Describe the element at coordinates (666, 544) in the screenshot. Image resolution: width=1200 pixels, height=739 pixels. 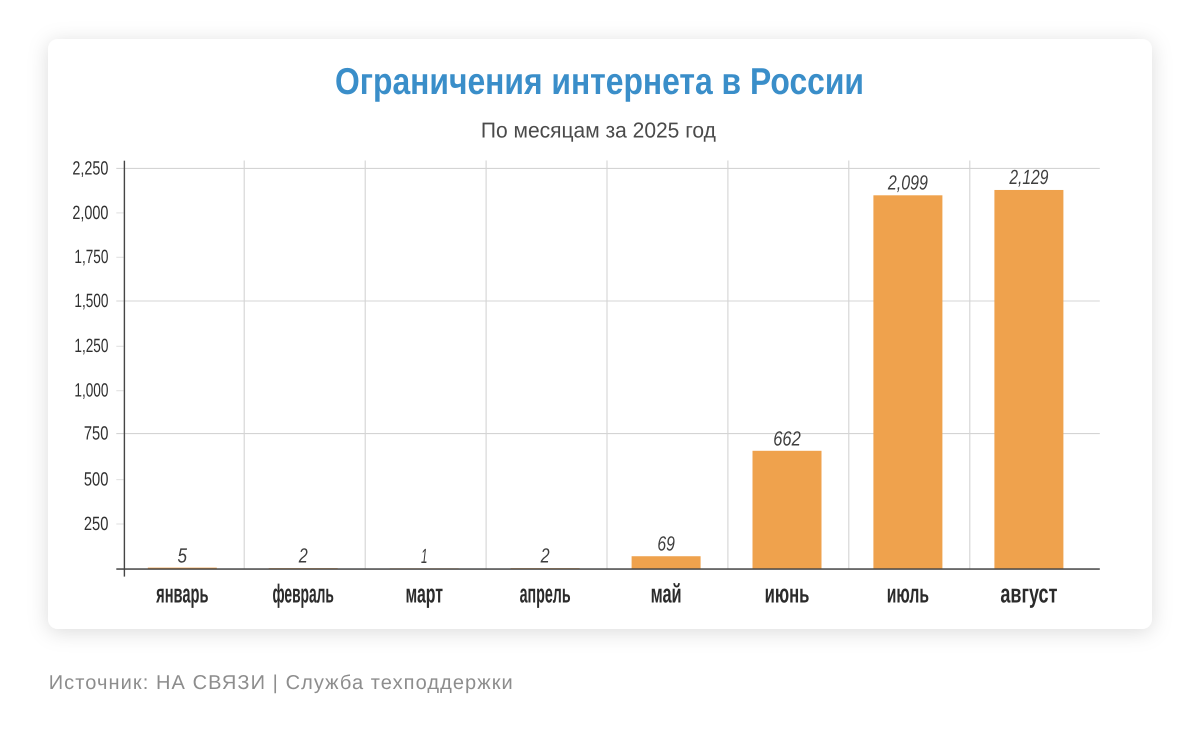
I see `svg-text: 69` at that location.